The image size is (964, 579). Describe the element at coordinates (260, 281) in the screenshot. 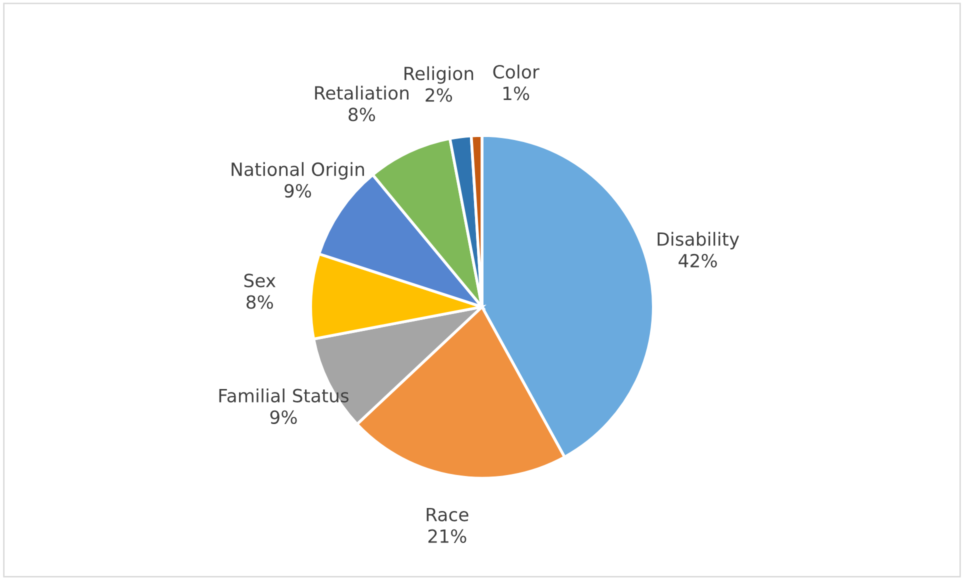

I see `slice-label: Sex` at that location.